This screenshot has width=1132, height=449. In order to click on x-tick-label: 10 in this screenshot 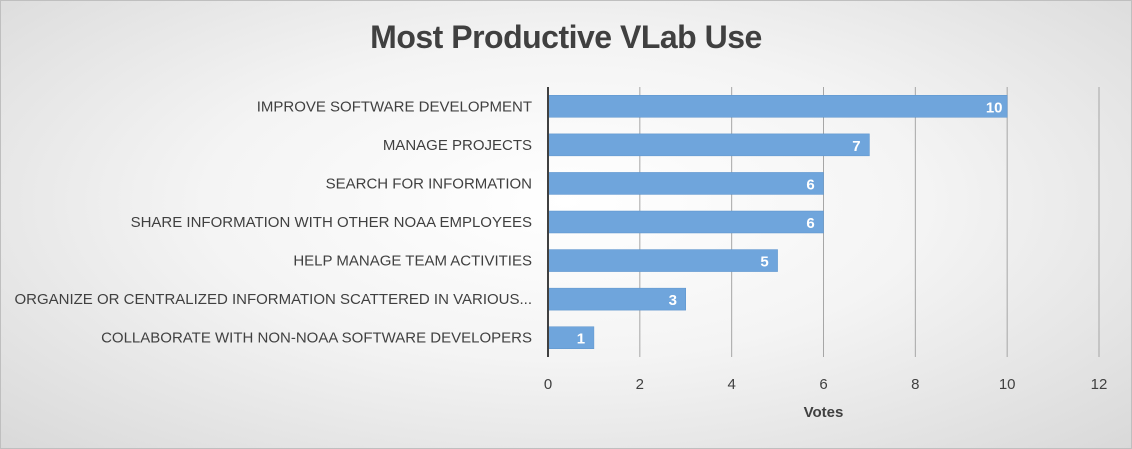, I will do `click(1007, 384)`.